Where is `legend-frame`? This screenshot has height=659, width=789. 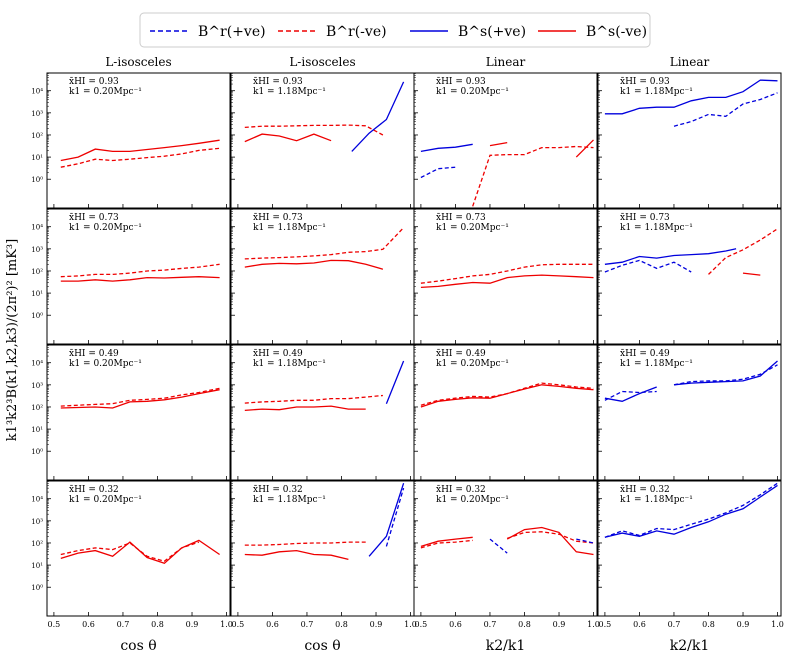 legend-frame is located at coordinates (395, 30).